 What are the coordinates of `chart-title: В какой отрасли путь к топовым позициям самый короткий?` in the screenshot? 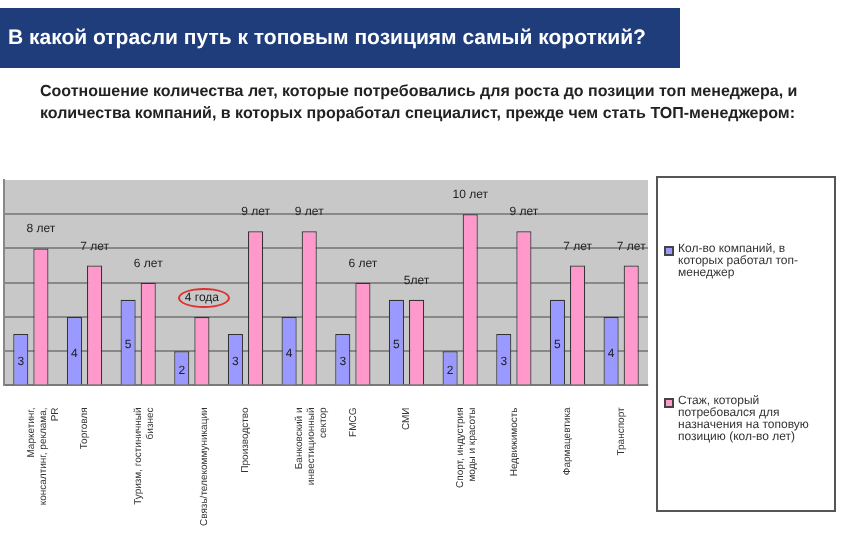 It's located at (340, 38).